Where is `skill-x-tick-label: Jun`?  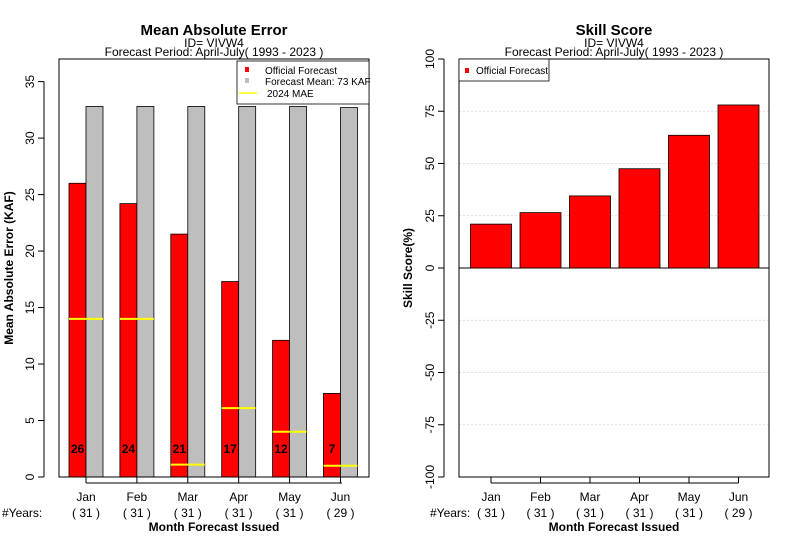 skill-x-tick-label: Jun is located at coordinates (738, 497).